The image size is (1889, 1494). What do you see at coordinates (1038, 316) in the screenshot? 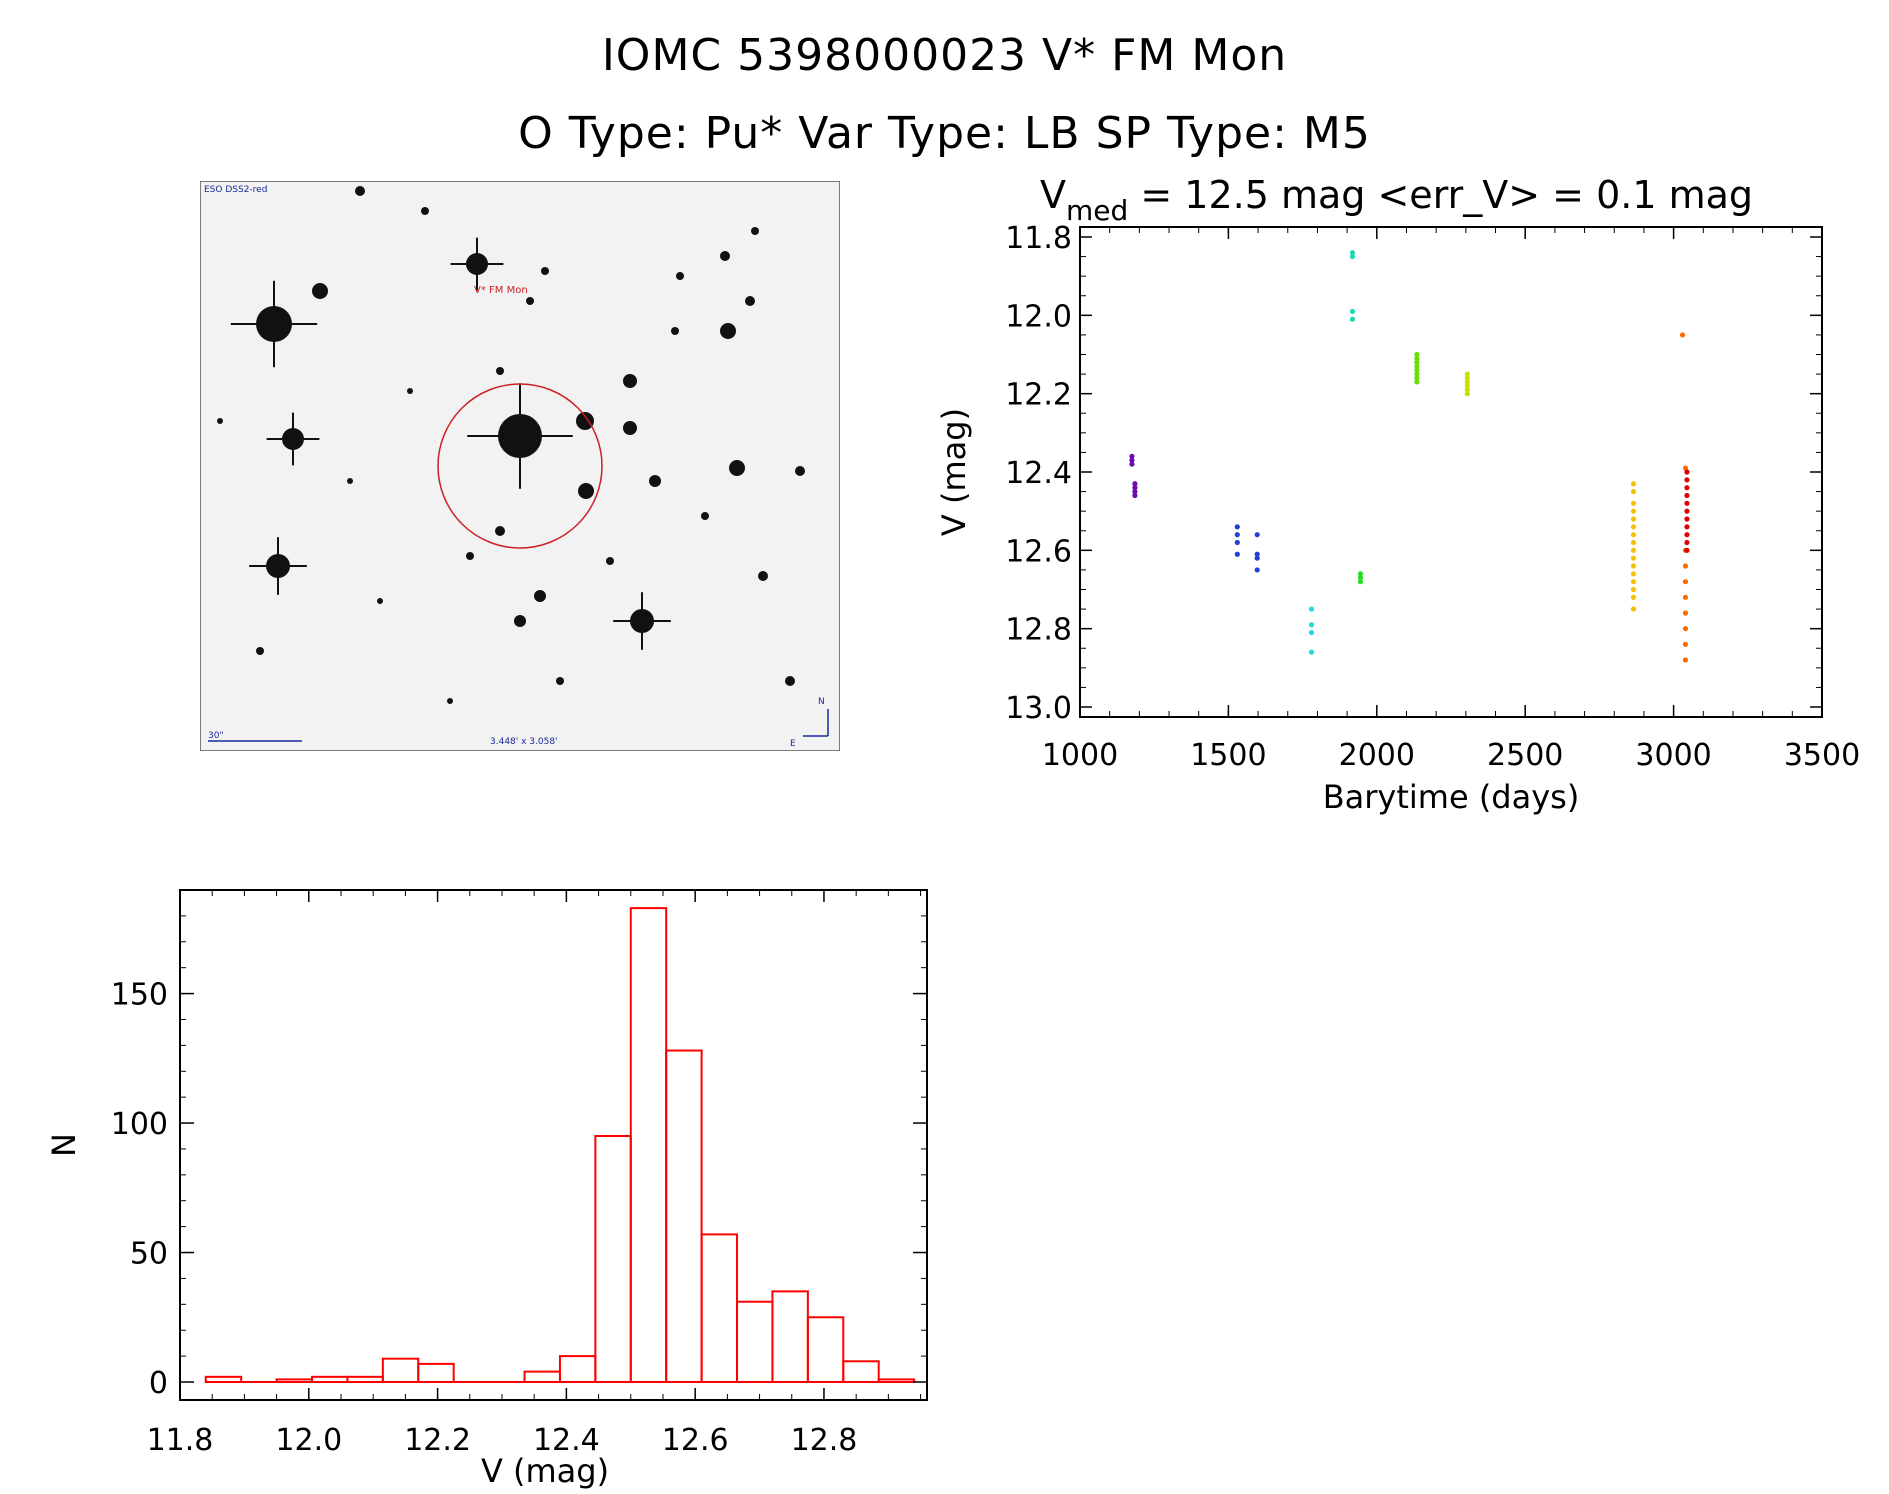
I see `lc-ytick-label: 12.0` at bounding box center [1038, 316].